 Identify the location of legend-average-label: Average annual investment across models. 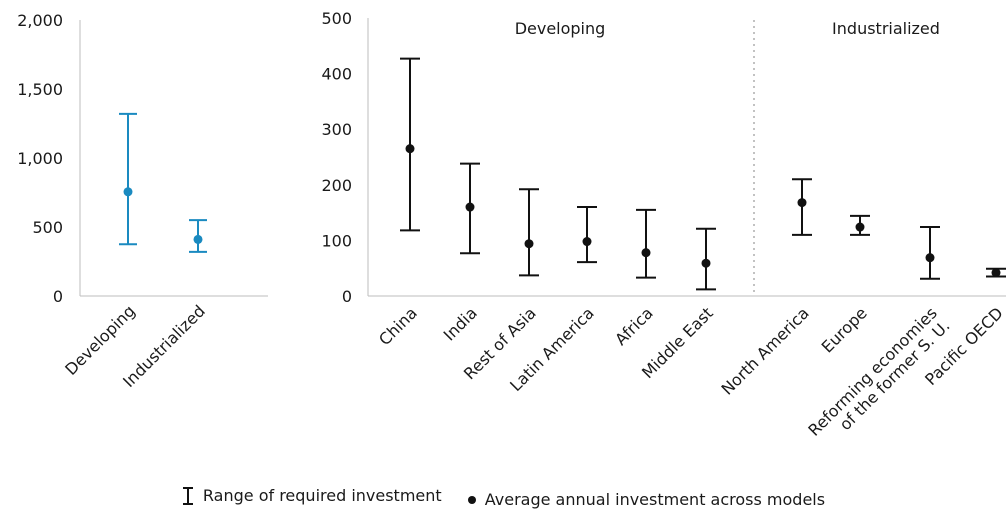
(655, 499).